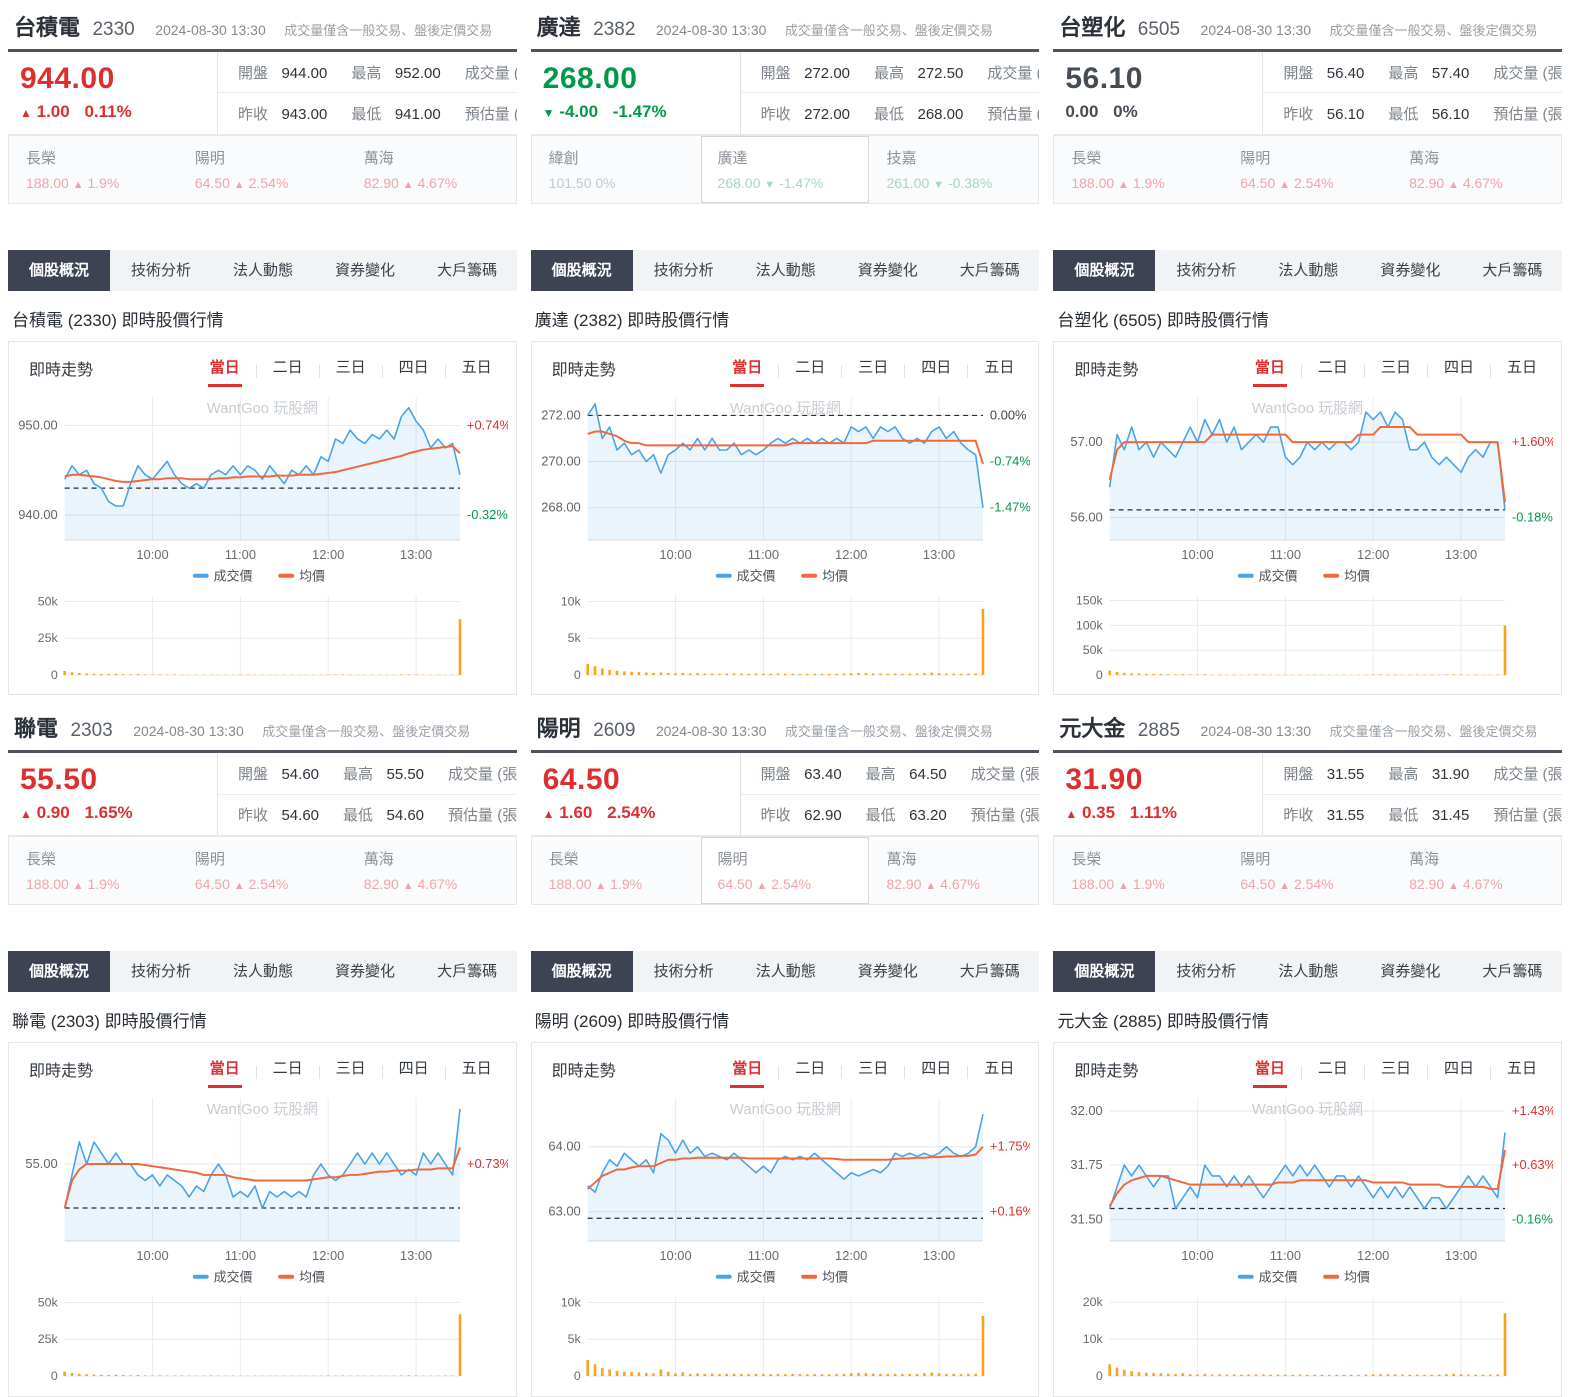 The width and height of the screenshot is (1570, 1397). What do you see at coordinates (784, 1109) in the screenshot?
I see `watermark: WantGoo 玩股網` at bounding box center [784, 1109].